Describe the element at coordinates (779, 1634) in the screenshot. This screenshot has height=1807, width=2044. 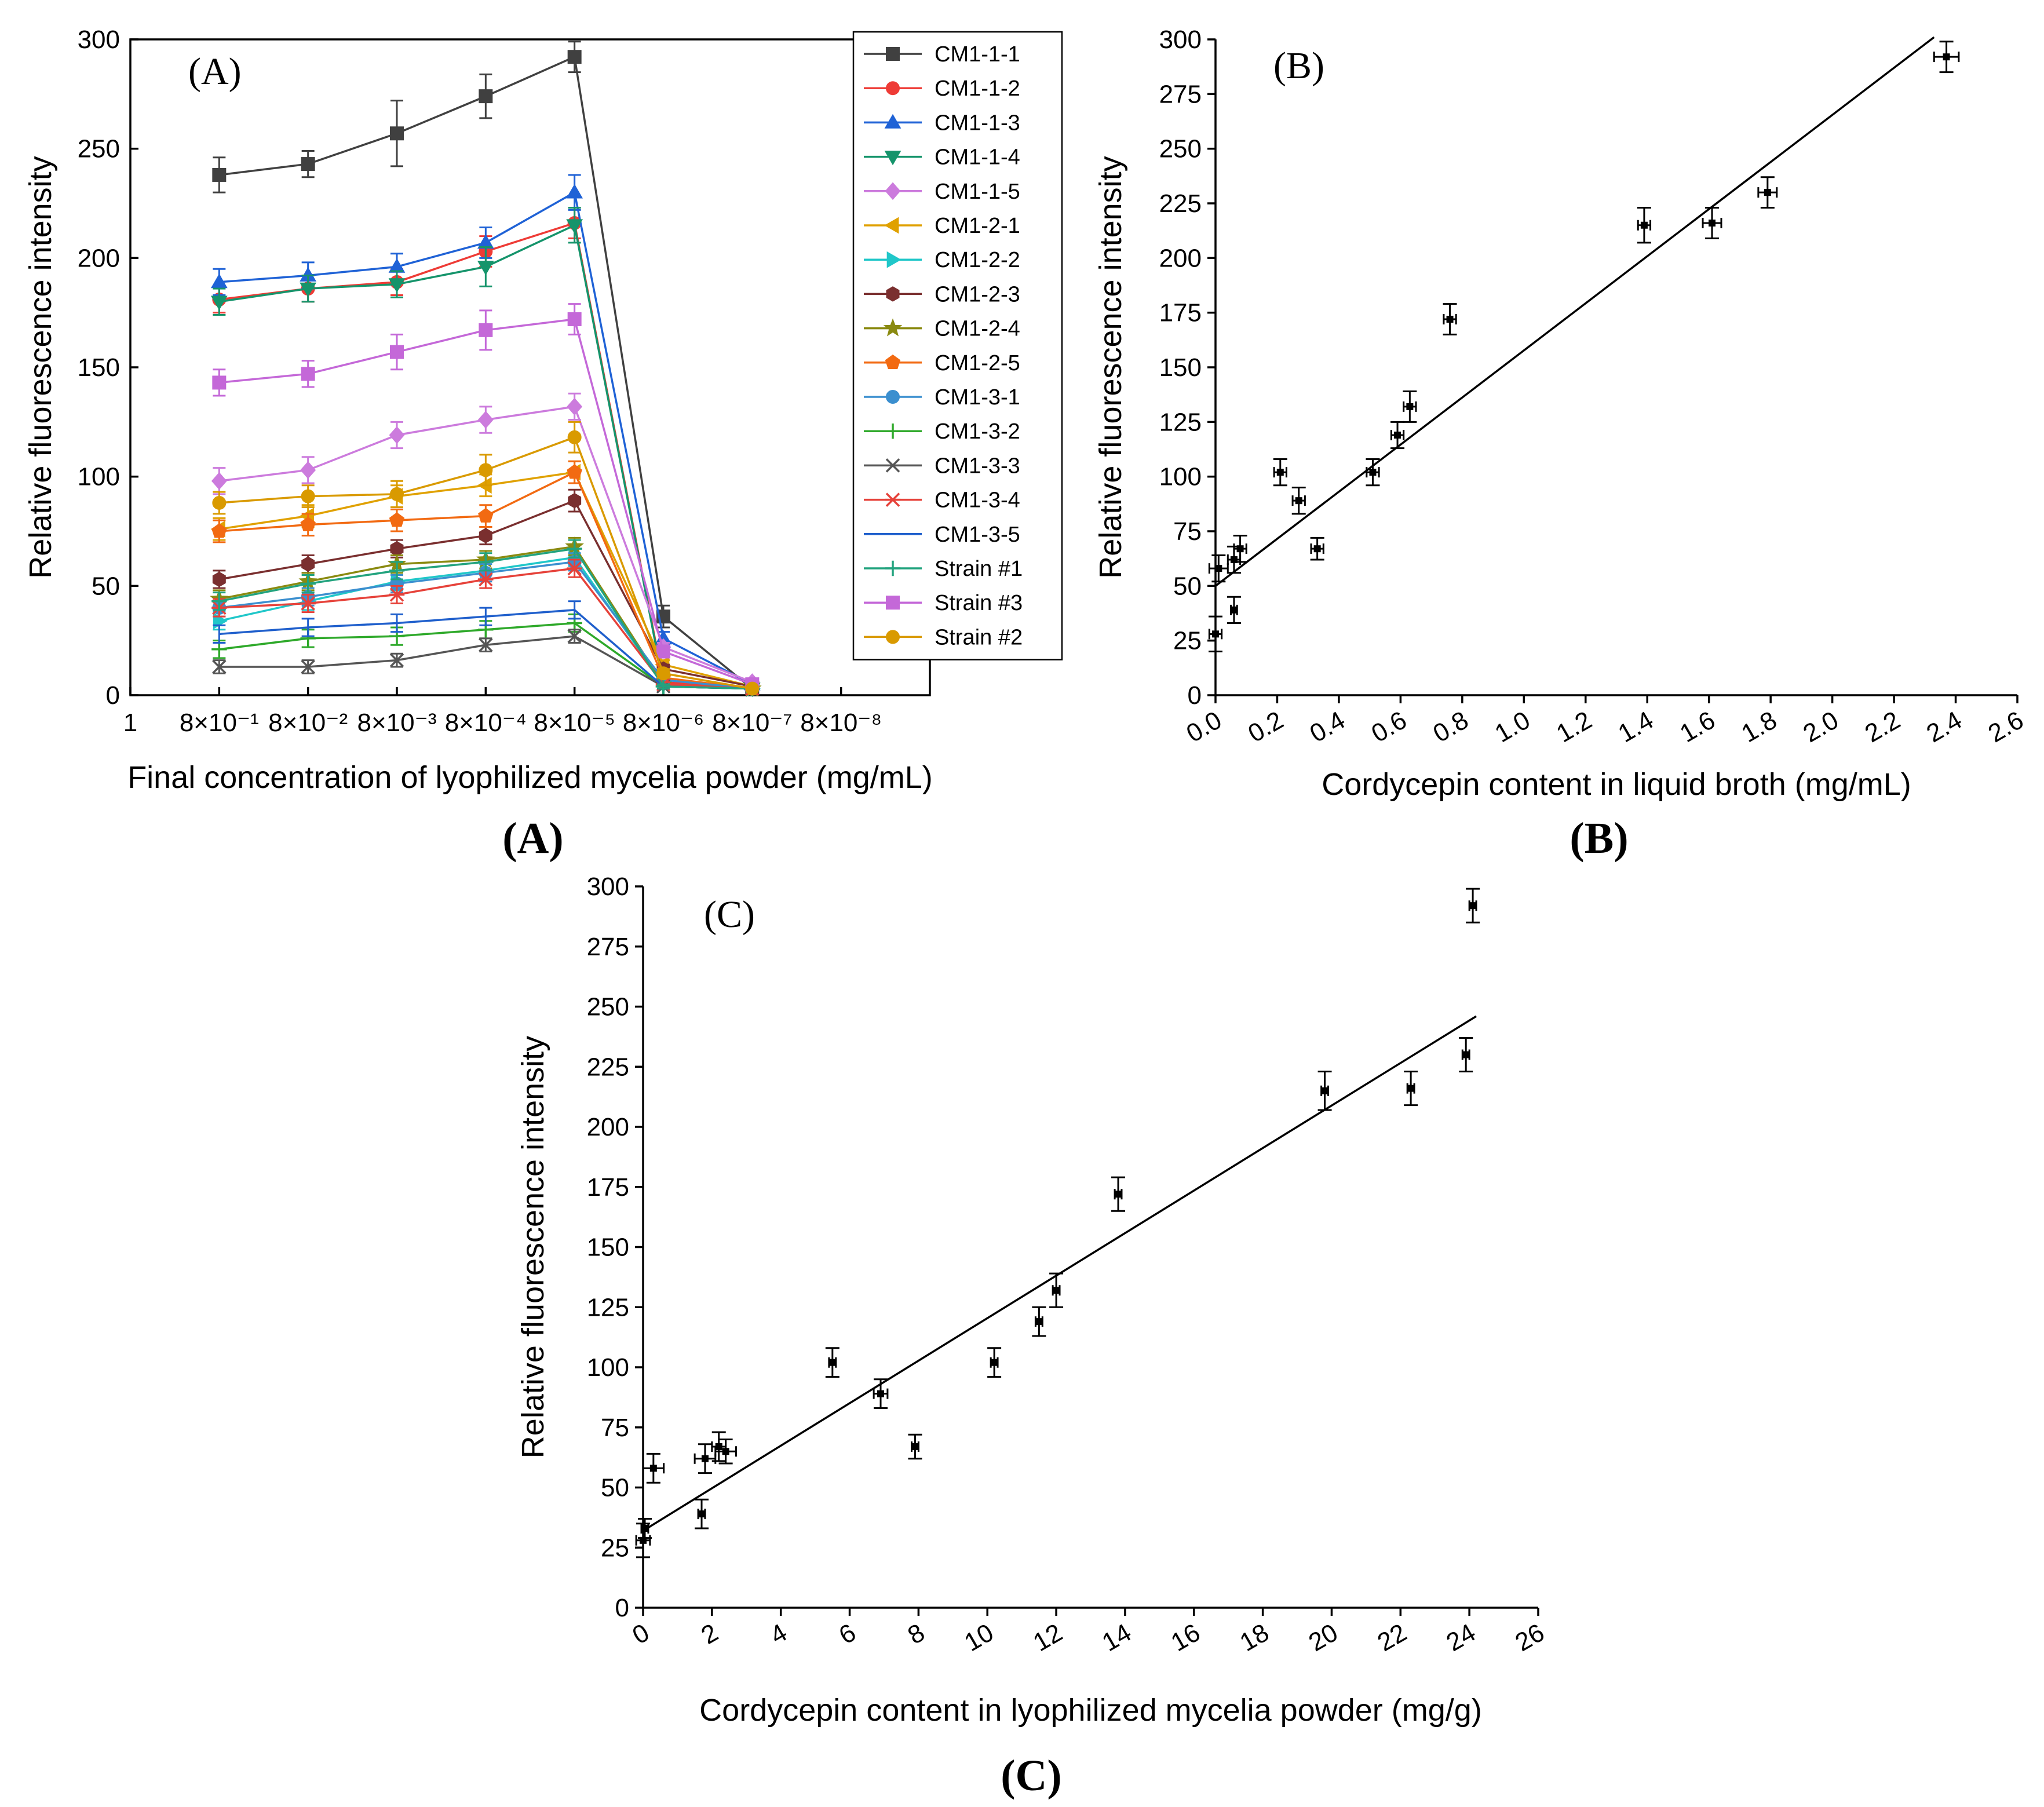
I see `x-tick-label: 4` at that location.